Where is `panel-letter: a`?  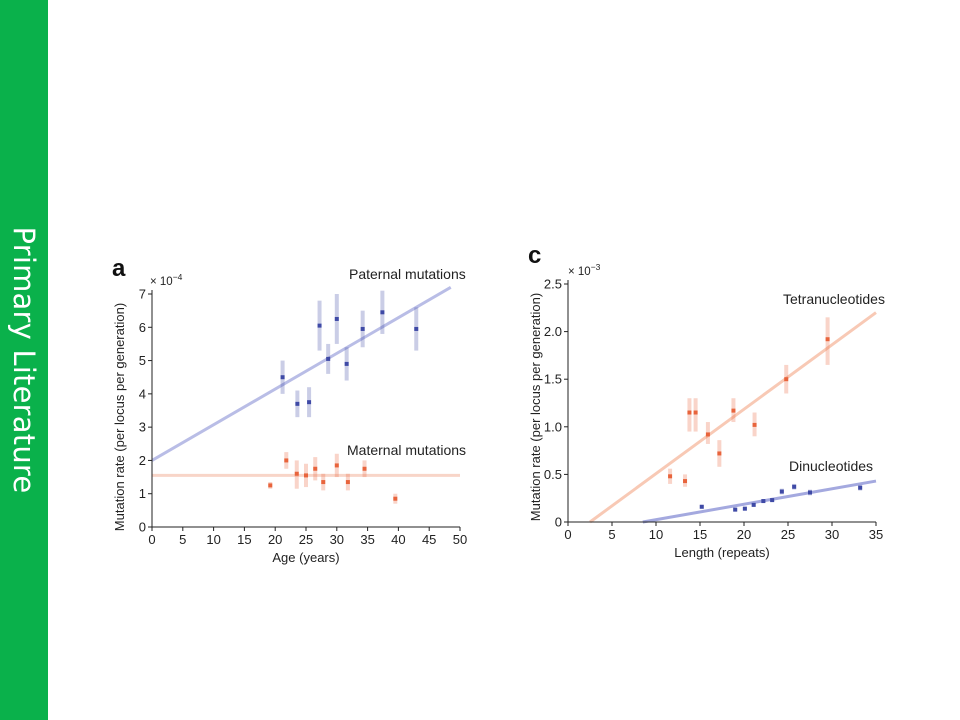
panel-letter: a is located at coordinates (119, 268).